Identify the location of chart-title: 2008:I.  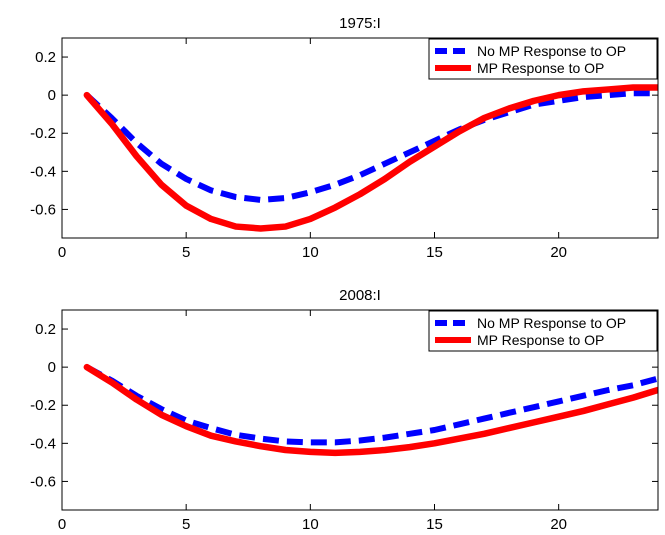
(360, 295).